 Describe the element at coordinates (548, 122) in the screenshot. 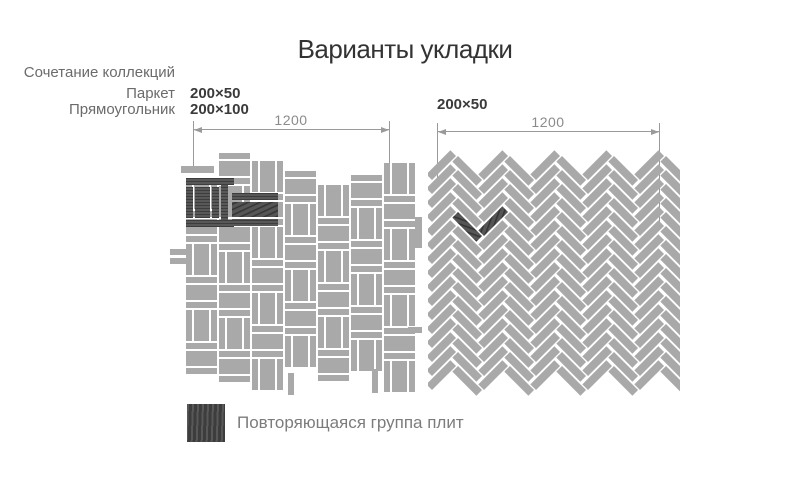

I see `dimension-label-right: 1200` at that location.